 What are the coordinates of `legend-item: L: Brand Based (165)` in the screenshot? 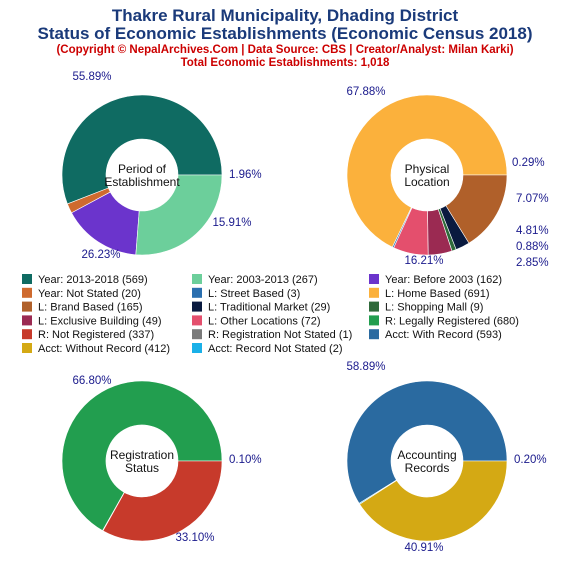 It's located at (82, 307).